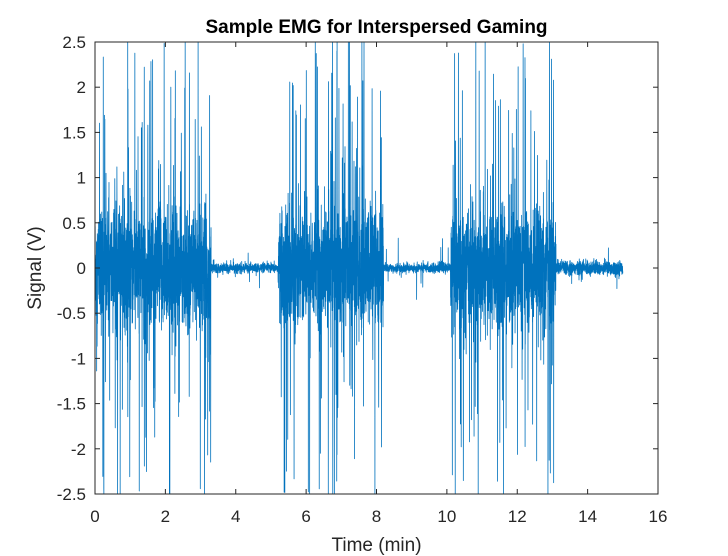 The image size is (728, 556). I want to click on x-tick-label: 6, so click(305, 516).